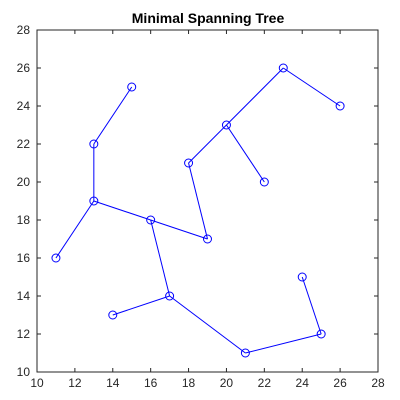  I want to click on x-tick-label: 28, so click(378, 383).